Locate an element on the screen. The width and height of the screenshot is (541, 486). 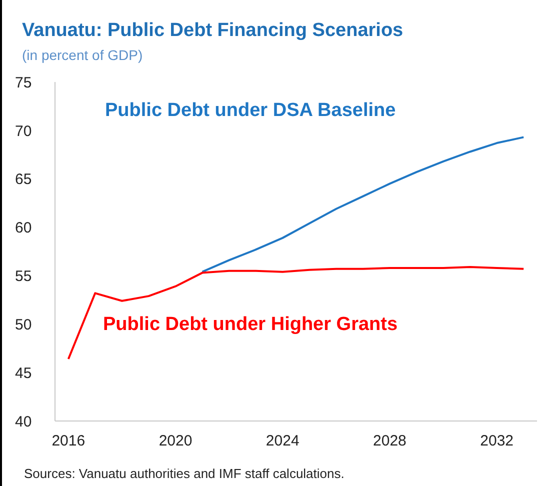
source-note: Sources: Vanuatu authorities and IMF staff calculations. is located at coordinates (184, 473).